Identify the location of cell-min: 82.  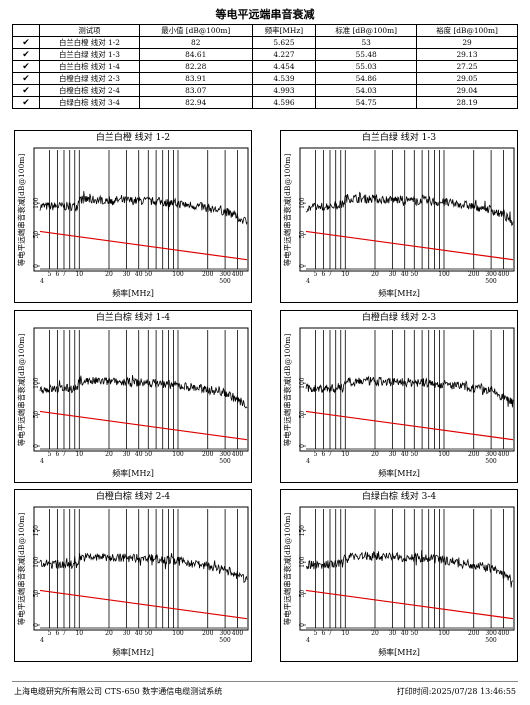
(195, 42).